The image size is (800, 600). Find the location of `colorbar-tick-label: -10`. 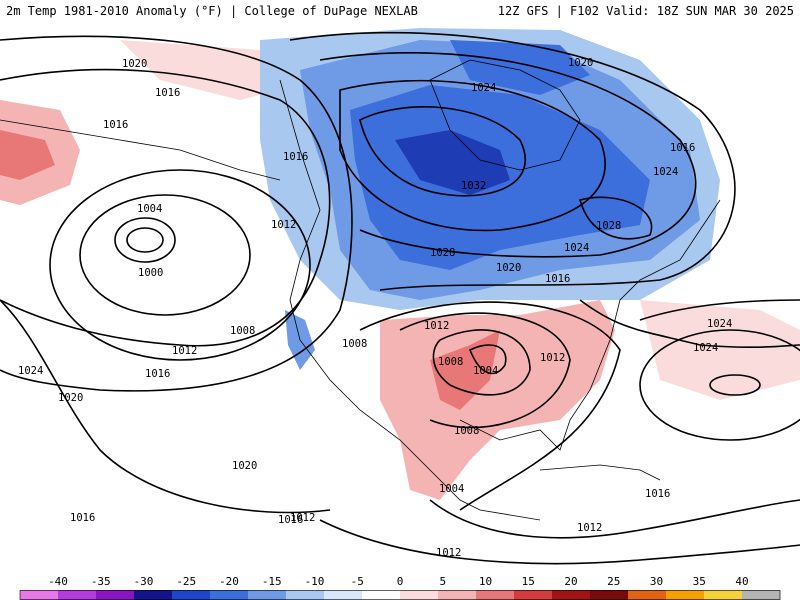

colorbar-tick-label: -10 is located at coordinates (314, 581).